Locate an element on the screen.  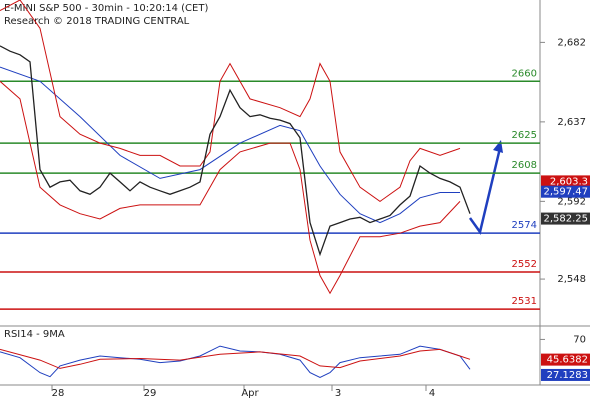
rsi-tag-label: 27.1283 is located at coordinates (567, 375).